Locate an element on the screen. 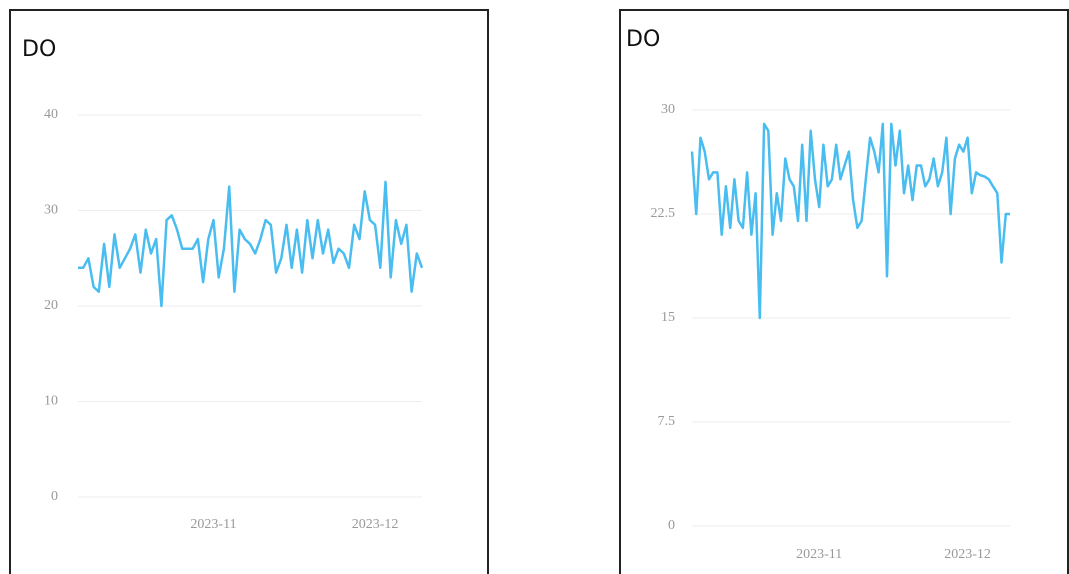 This screenshot has width=1069, height=574. y-tick-label: 22.5 is located at coordinates (663, 213).